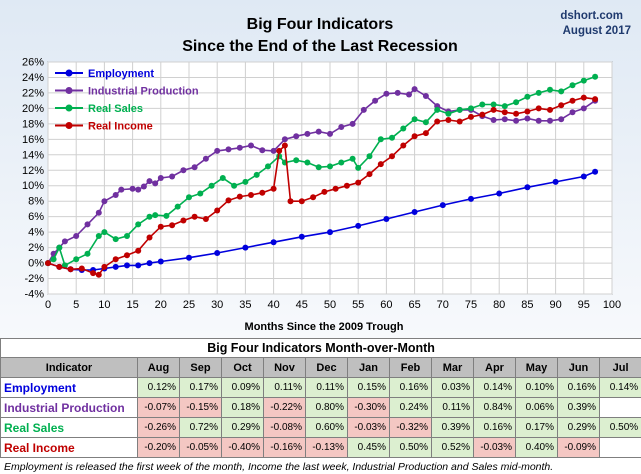 This screenshot has width=641, height=474. I want to click on table-cell: 0.45%, so click(368, 447).